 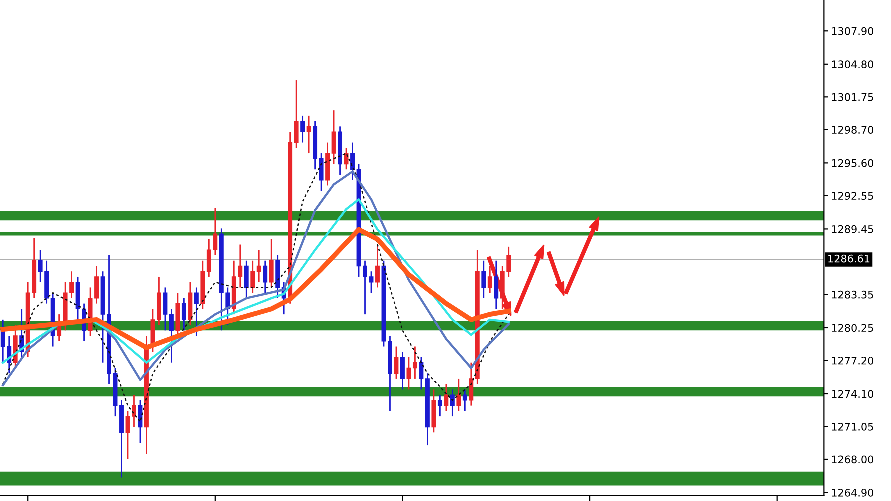 What do you see at coordinates (853, 130) in the screenshot?
I see `y-tick-label: 1298.70` at bounding box center [853, 130].